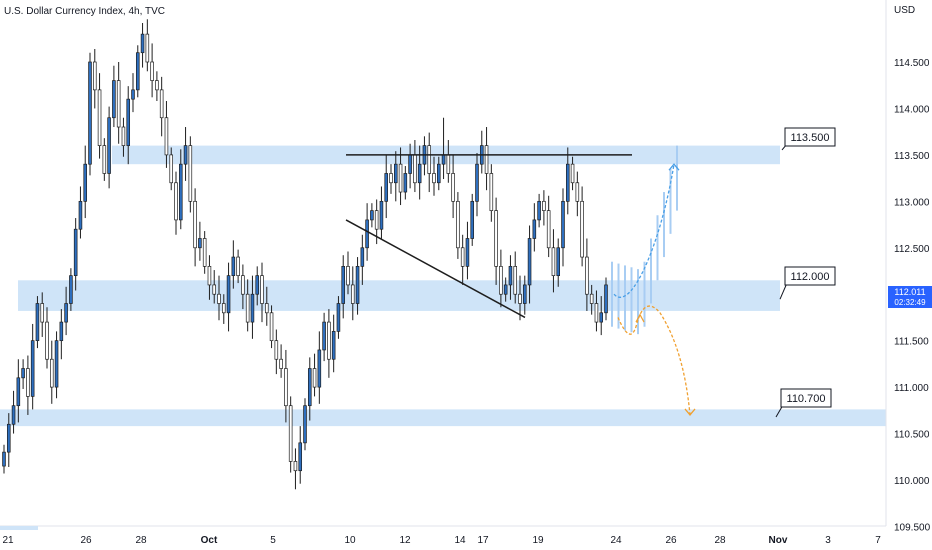 The image size is (932, 550). Describe the element at coordinates (911, 388) in the screenshot. I see `price-tick-label: 111.000` at that location.